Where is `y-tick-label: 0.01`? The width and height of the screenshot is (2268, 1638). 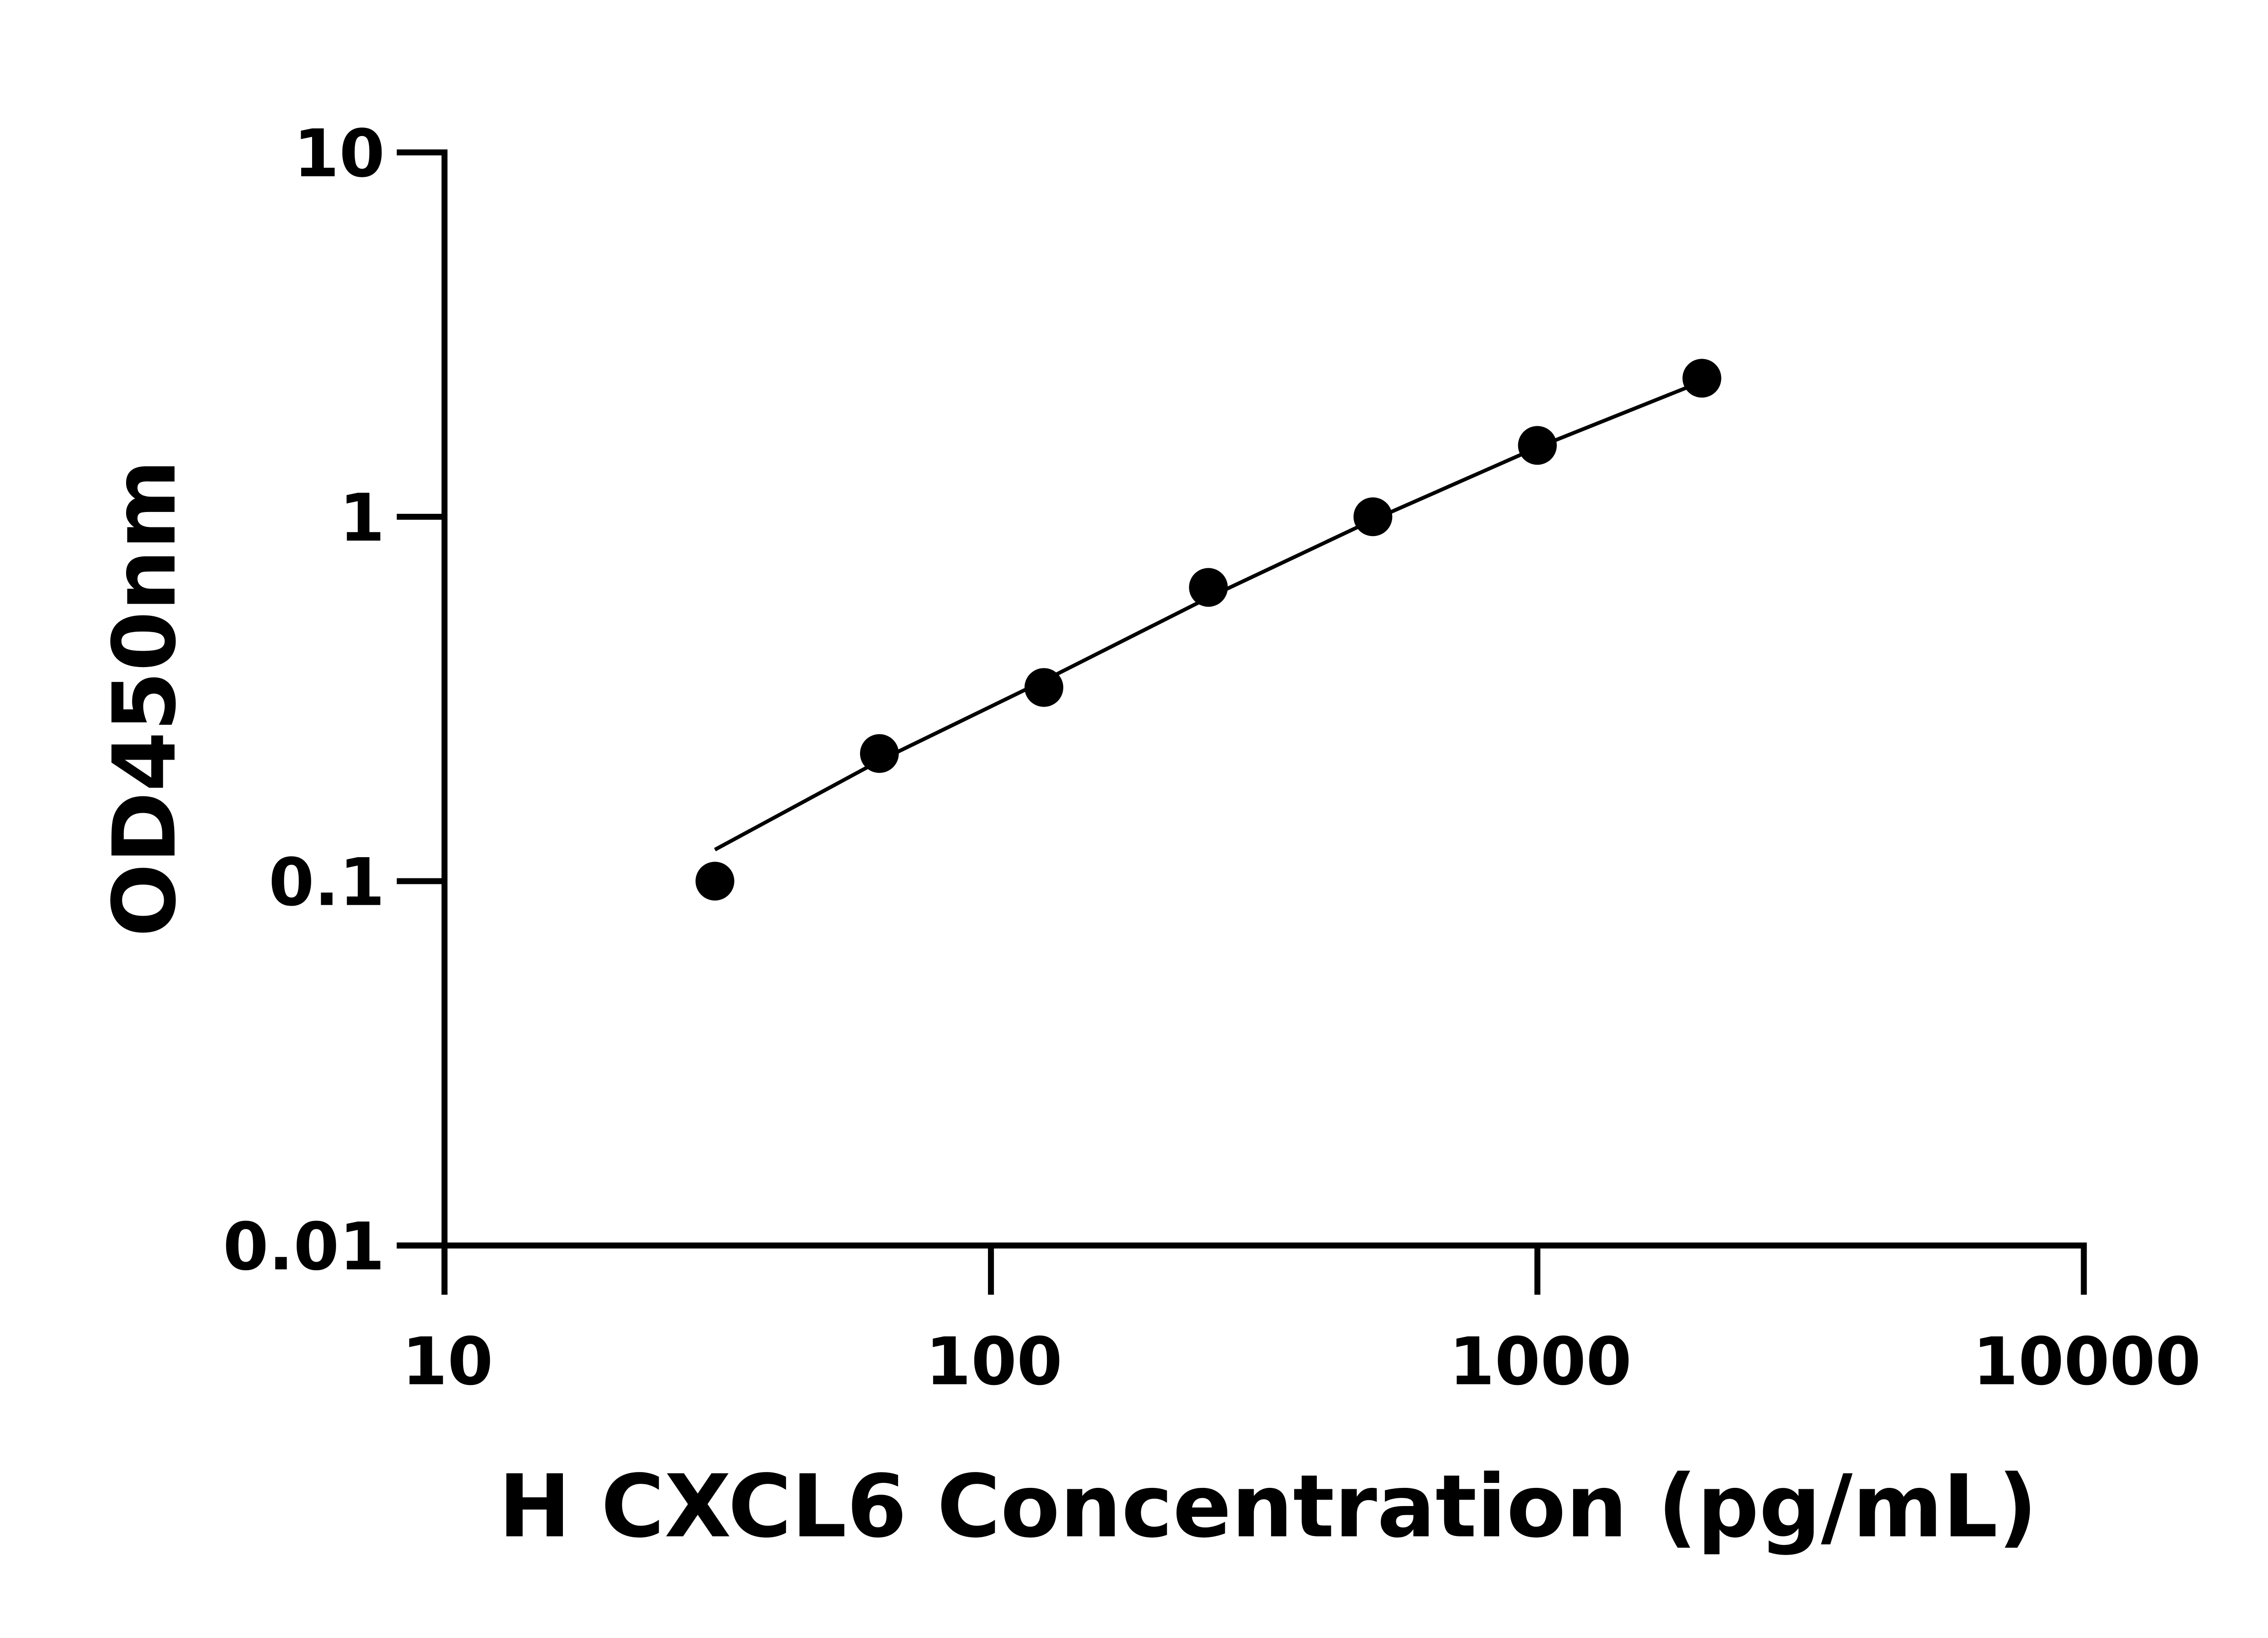
y-tick-label: 0.01 is located at coordinates (304, 1247).